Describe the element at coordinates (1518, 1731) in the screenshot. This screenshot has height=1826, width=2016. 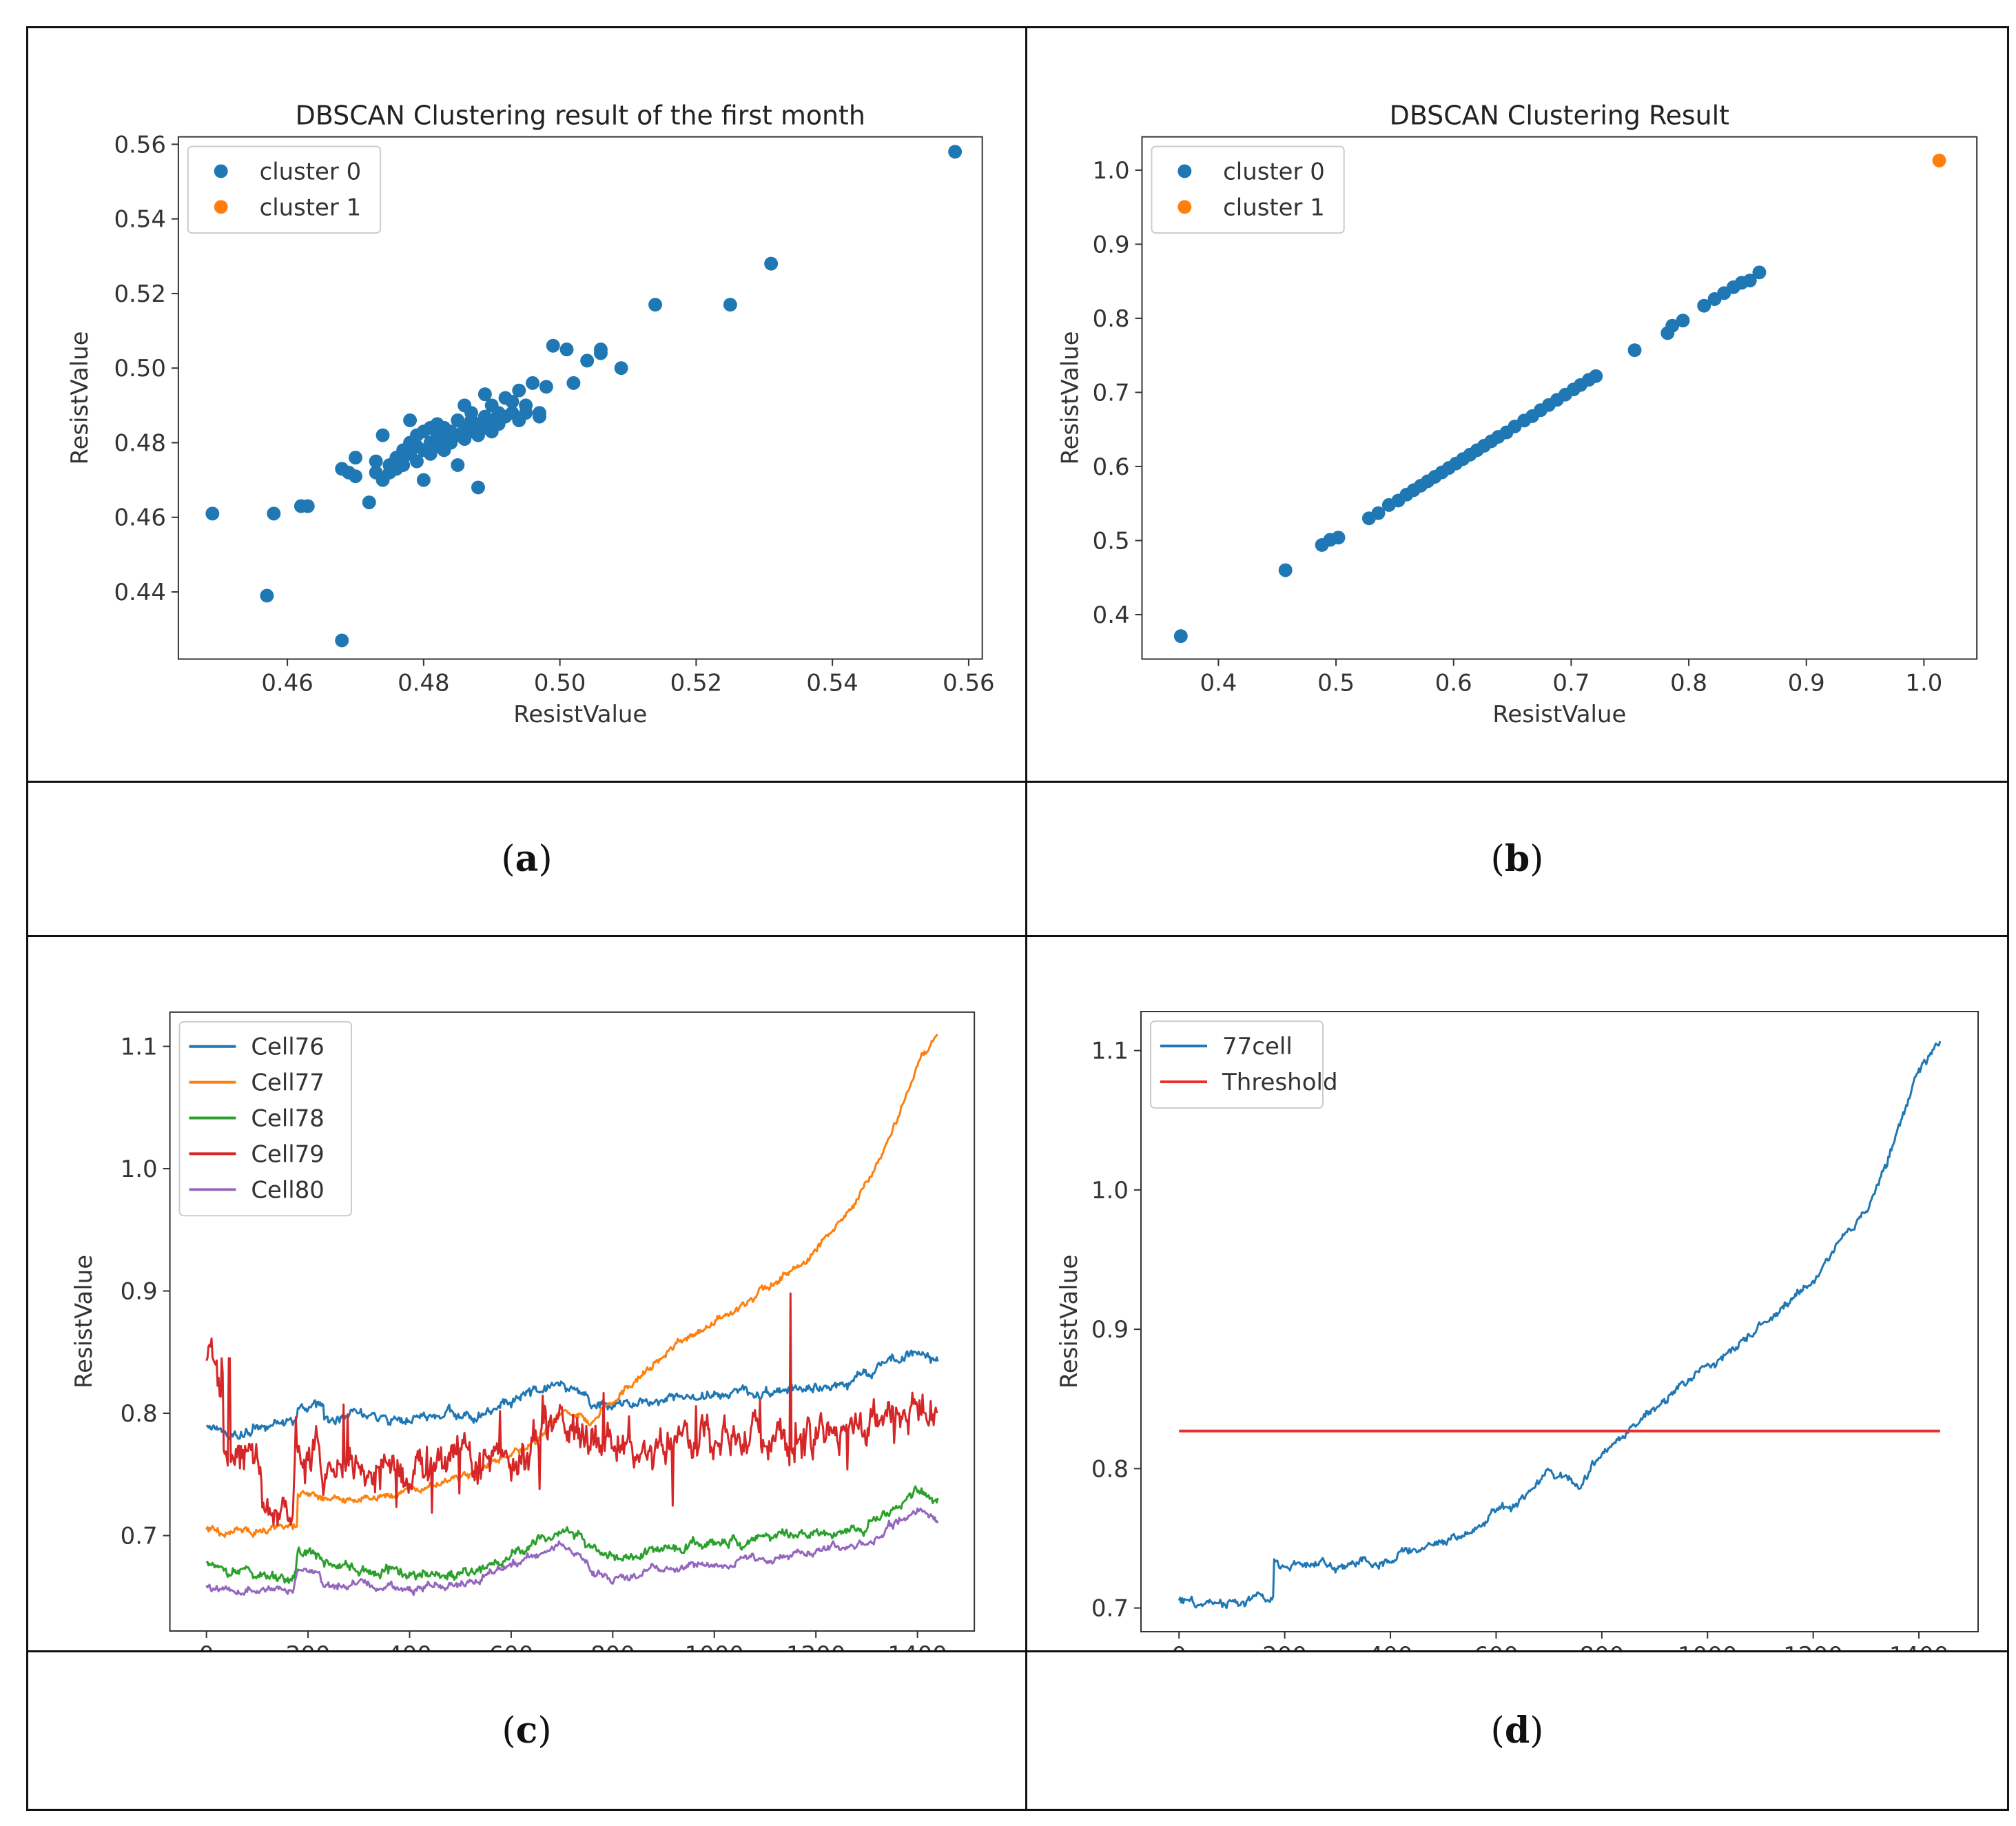
I see `caption-cell-d: (d)` at that location.